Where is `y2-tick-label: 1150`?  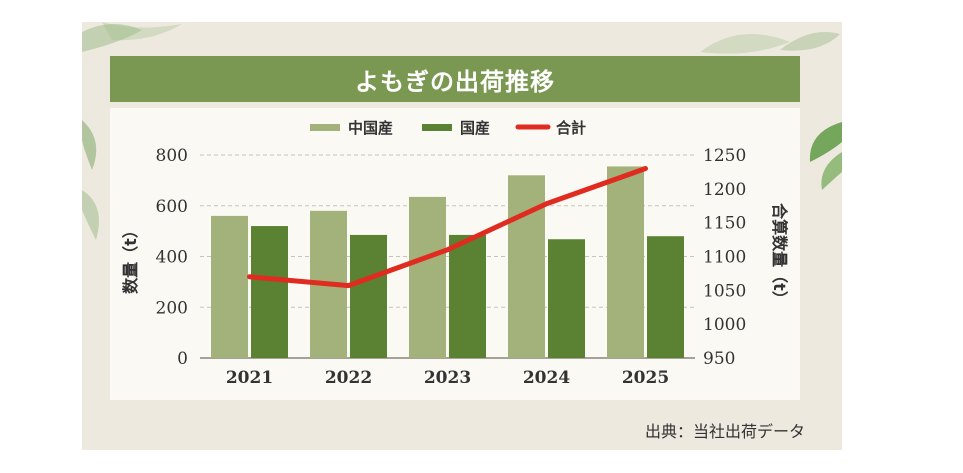
y2-tick-label: 1150 is located at coordinates (724, 224).